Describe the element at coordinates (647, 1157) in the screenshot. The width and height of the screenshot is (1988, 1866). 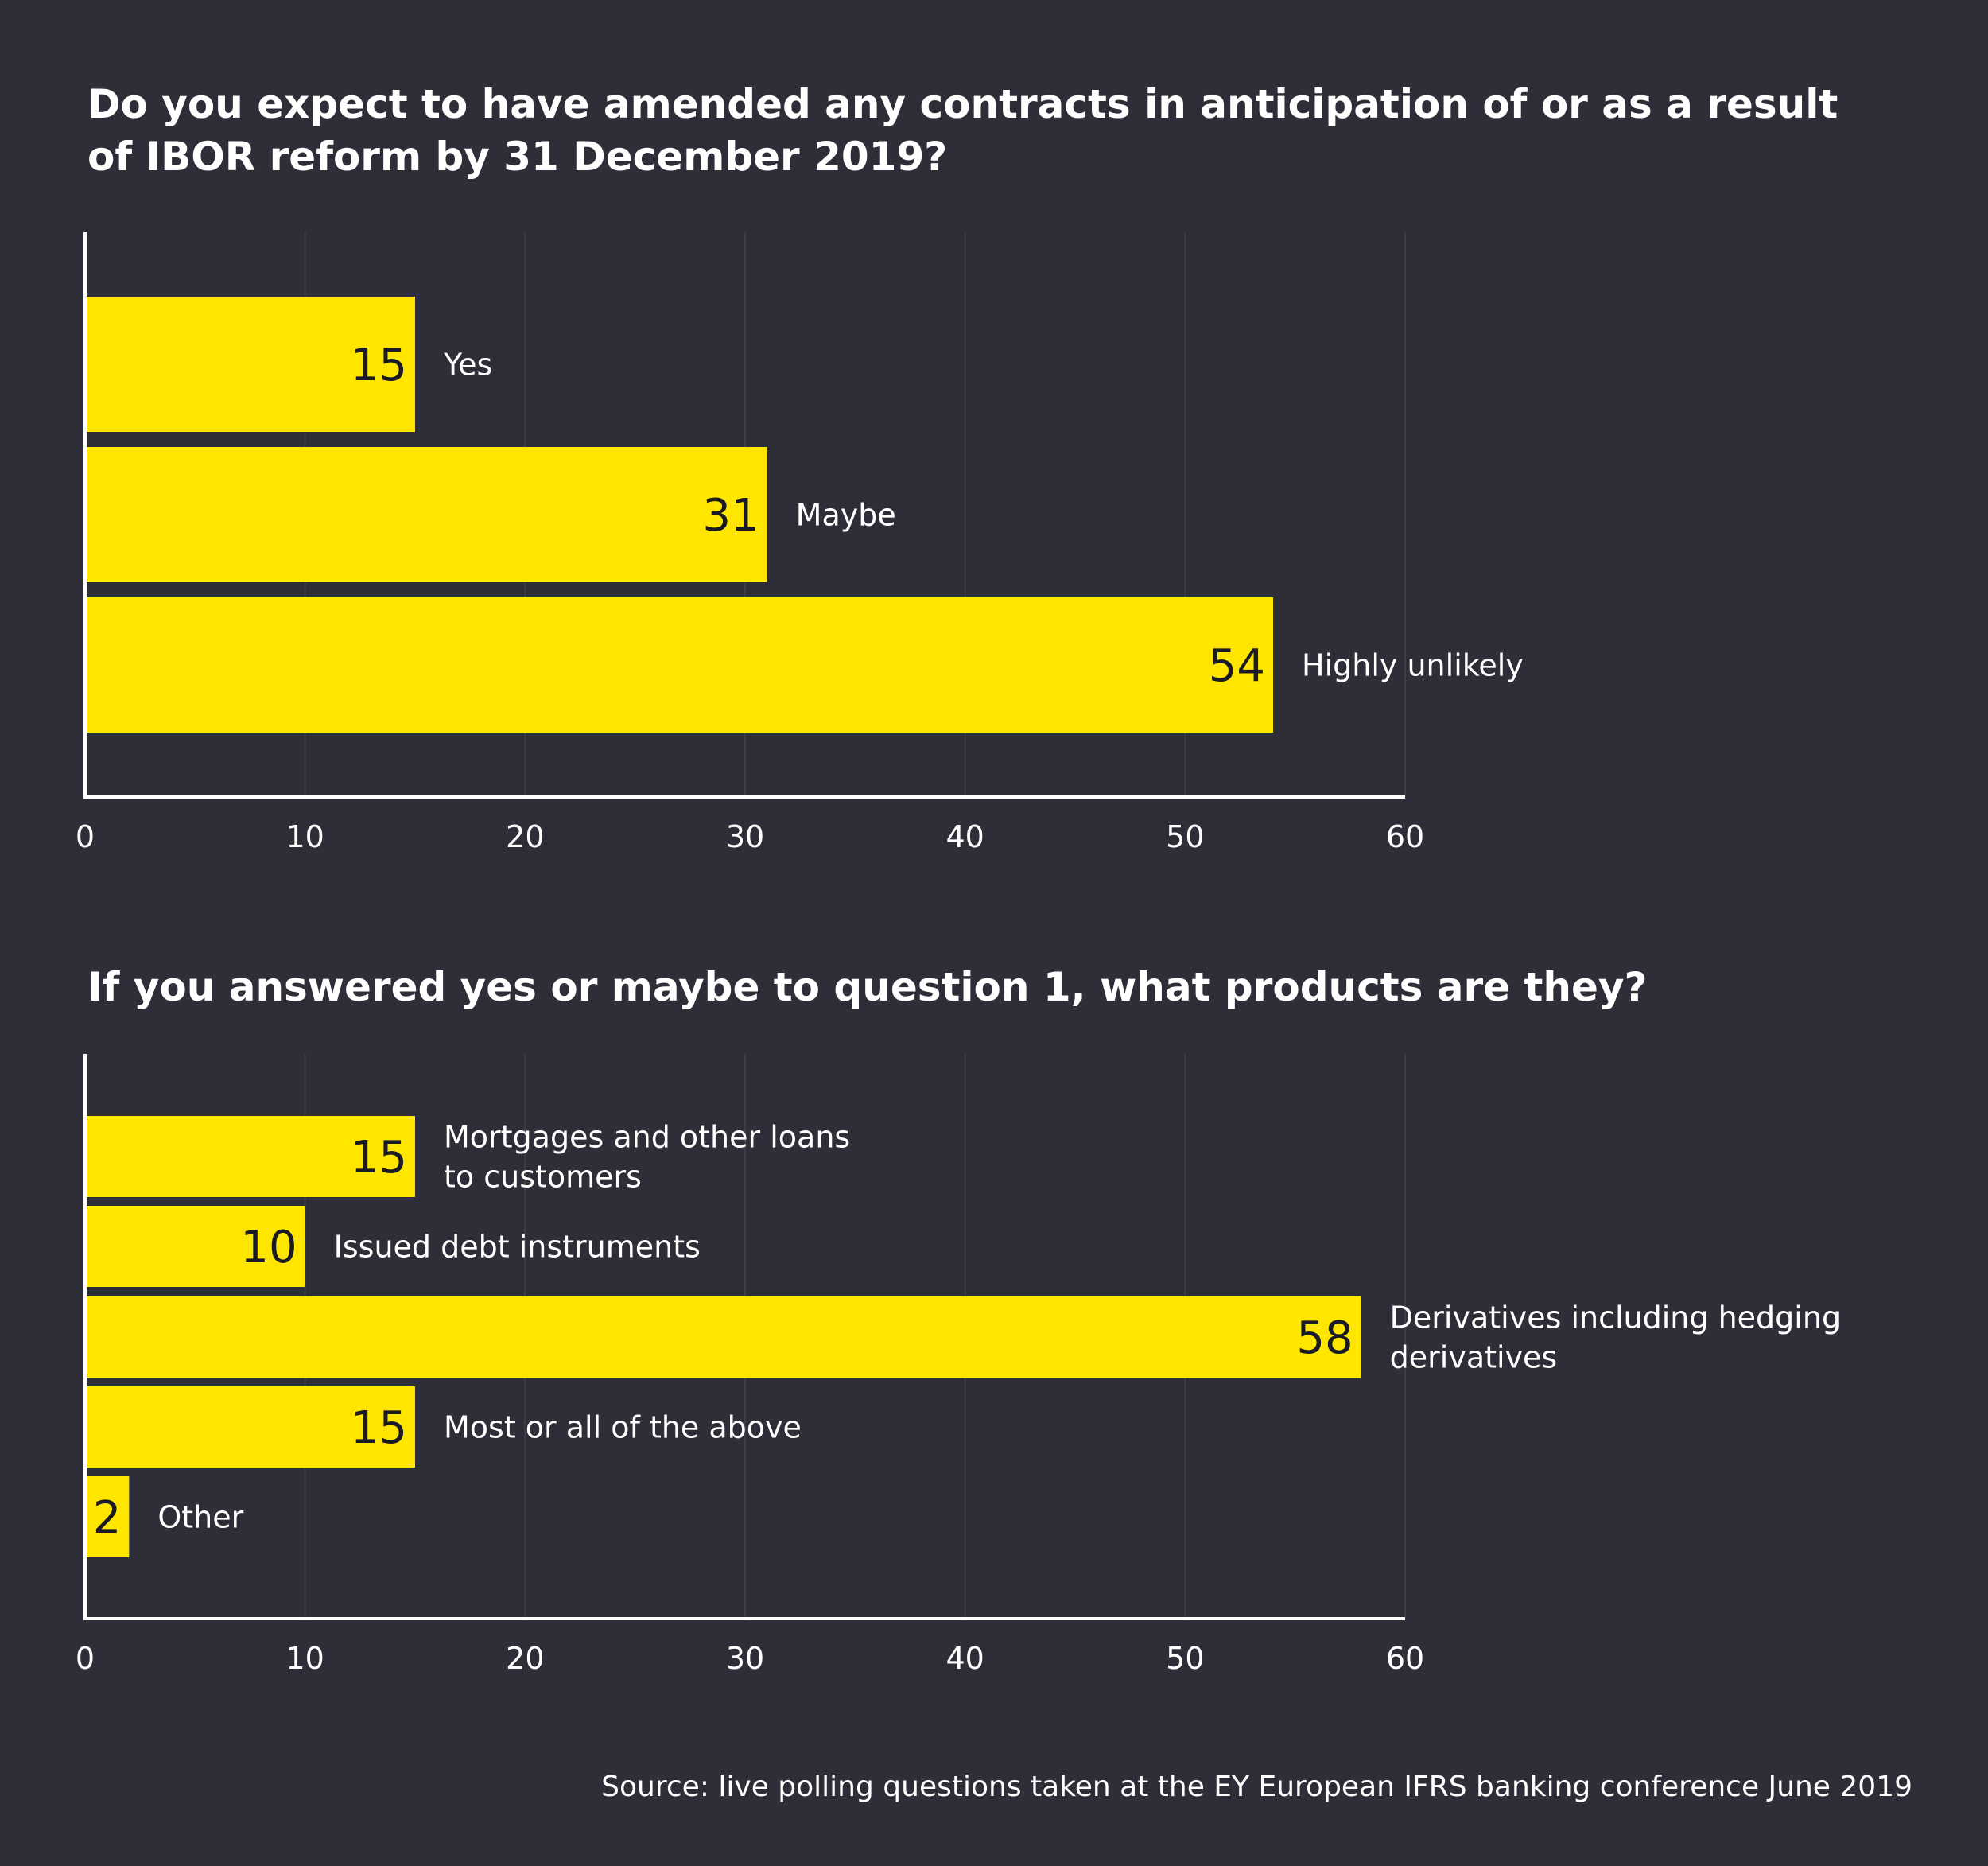
I see `category-label: Mortgages and other loans to customers` at that location.